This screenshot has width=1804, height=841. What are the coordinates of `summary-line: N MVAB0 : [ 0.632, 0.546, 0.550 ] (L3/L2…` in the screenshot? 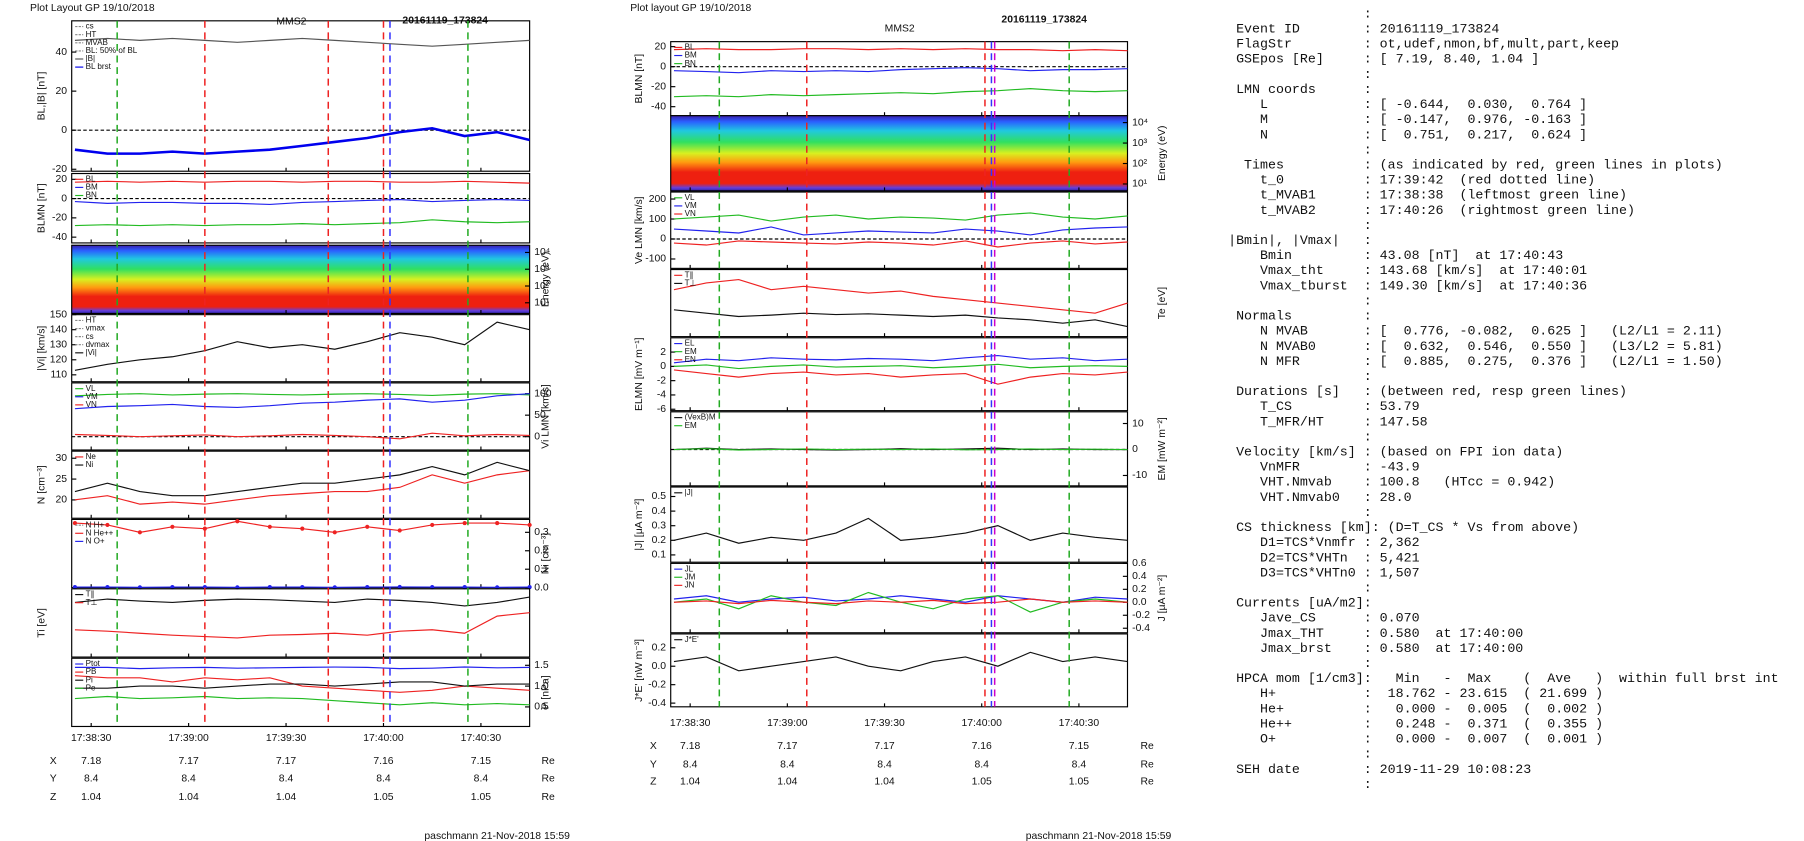 It's located at (1475, 346).